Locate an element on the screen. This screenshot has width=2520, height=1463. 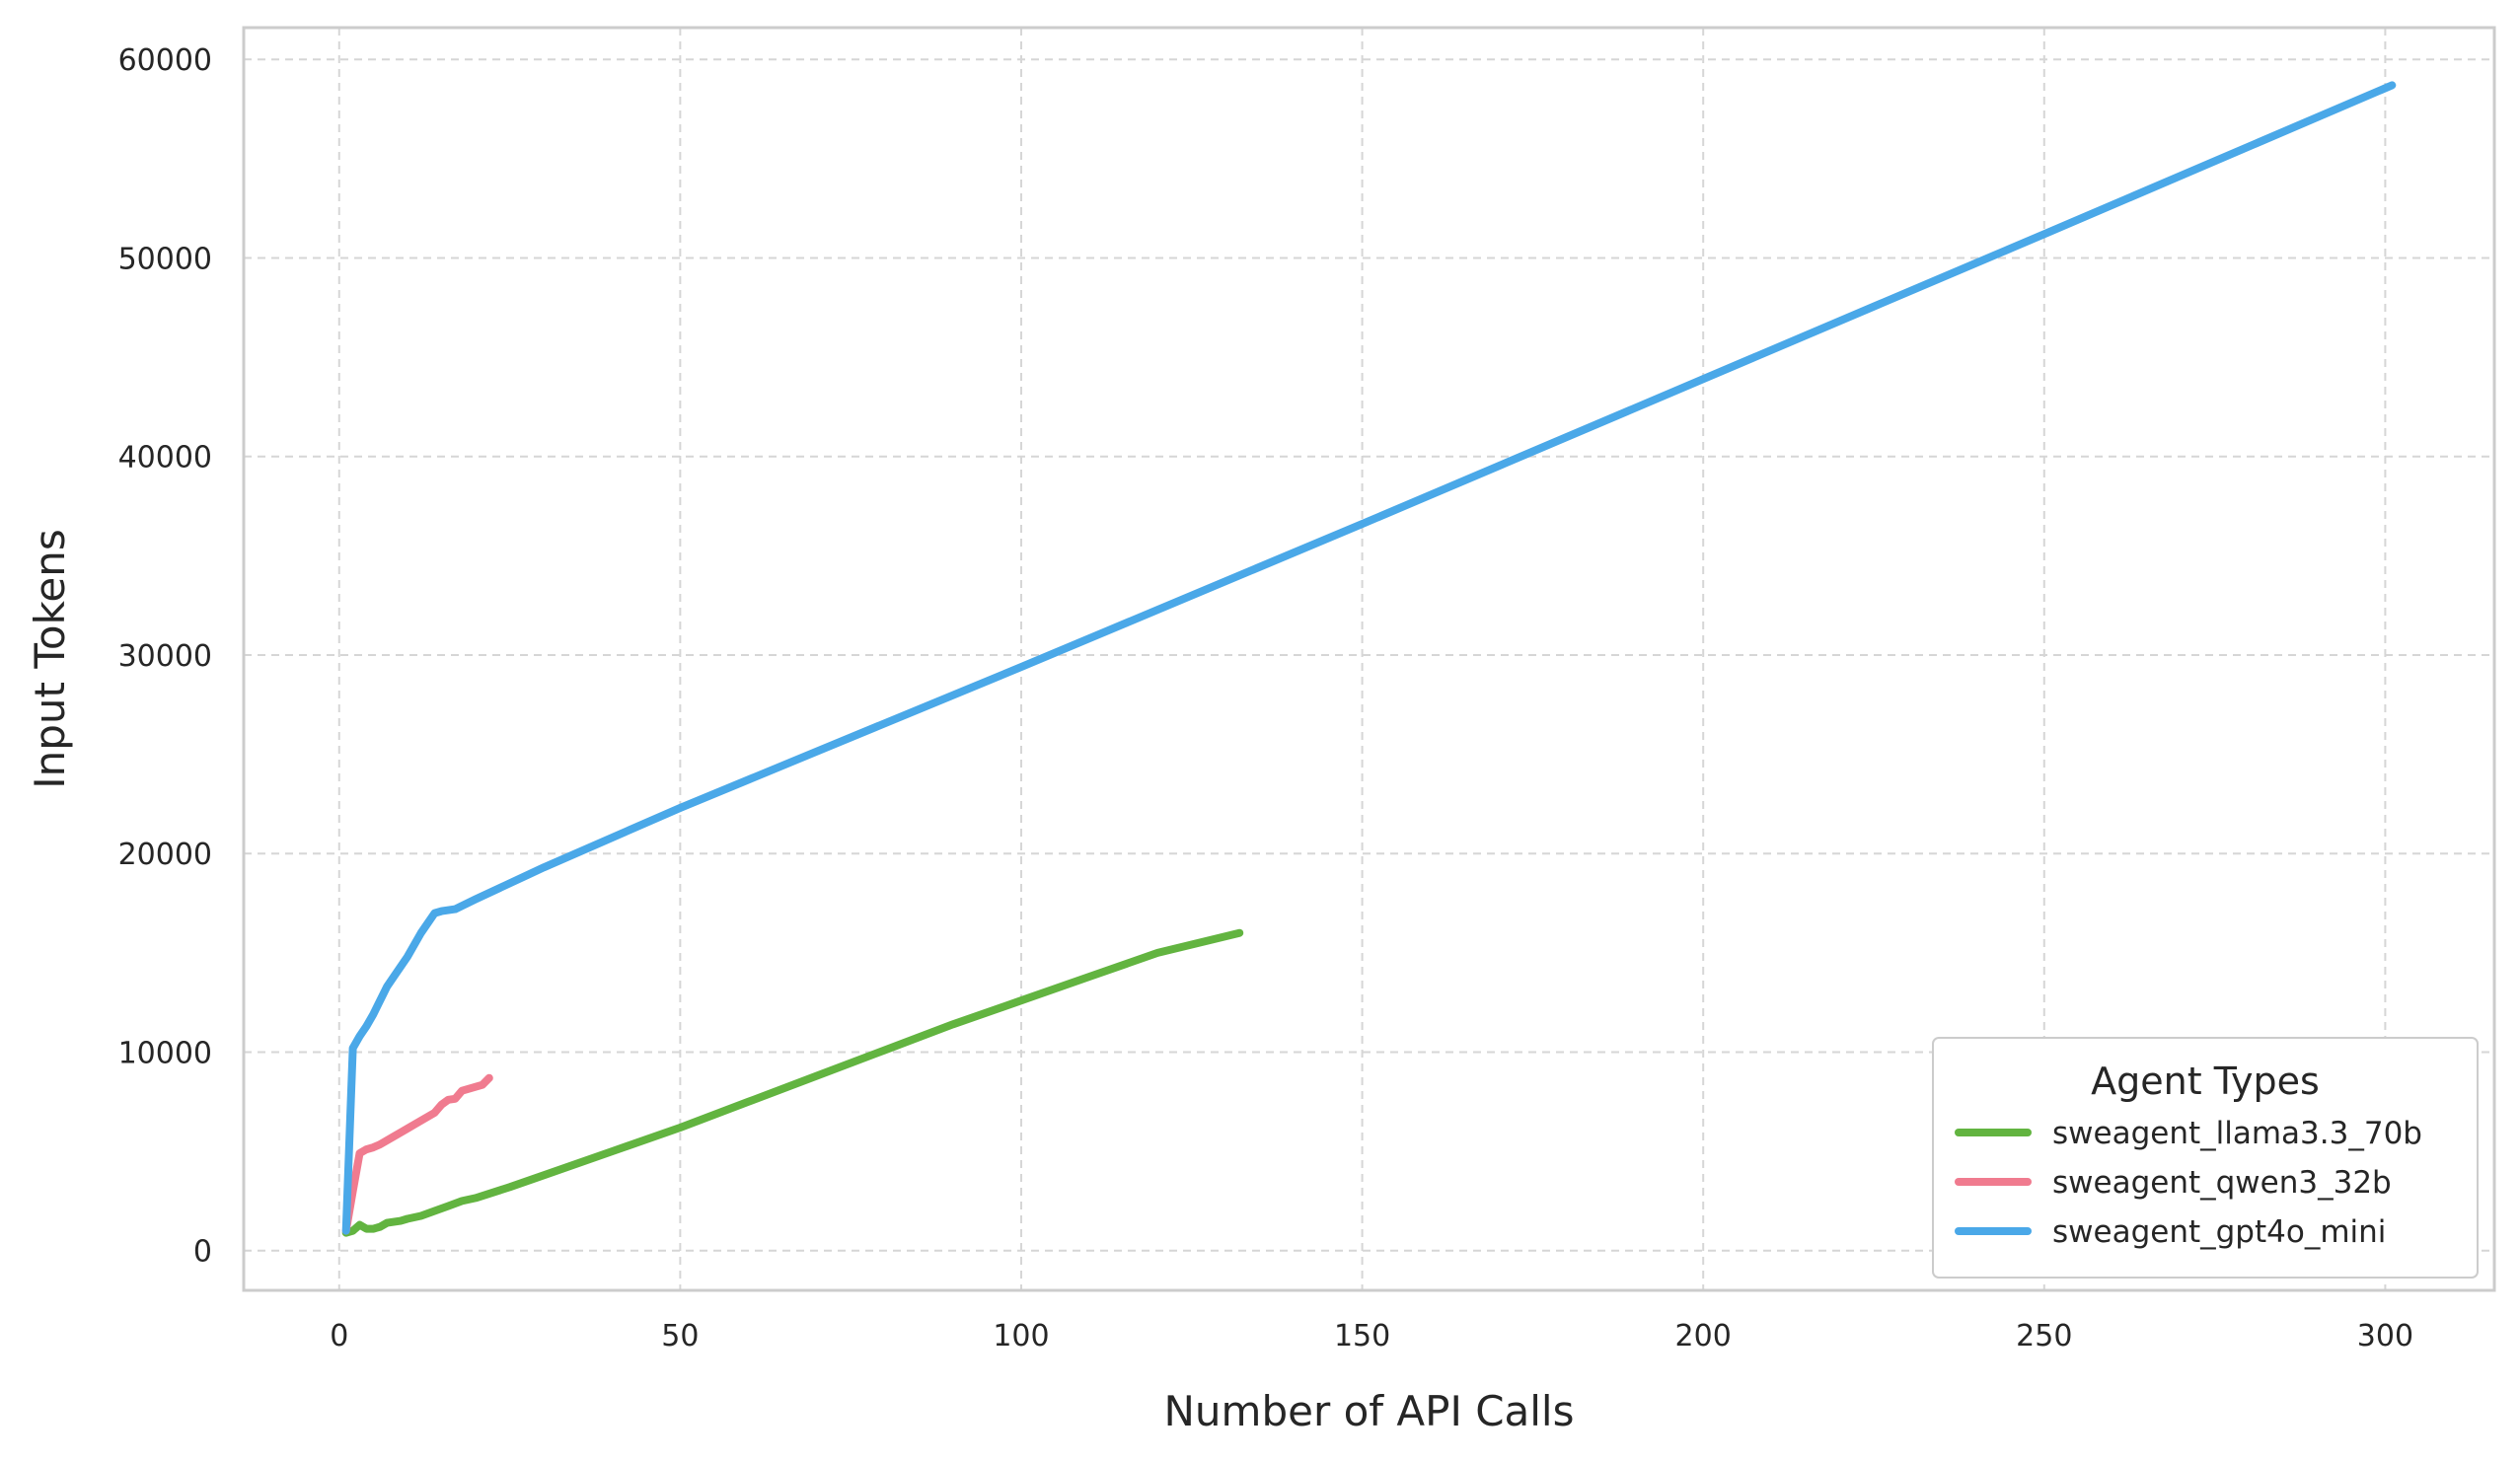
x-tick-label: 50 is located at coordinates (680, 1336).